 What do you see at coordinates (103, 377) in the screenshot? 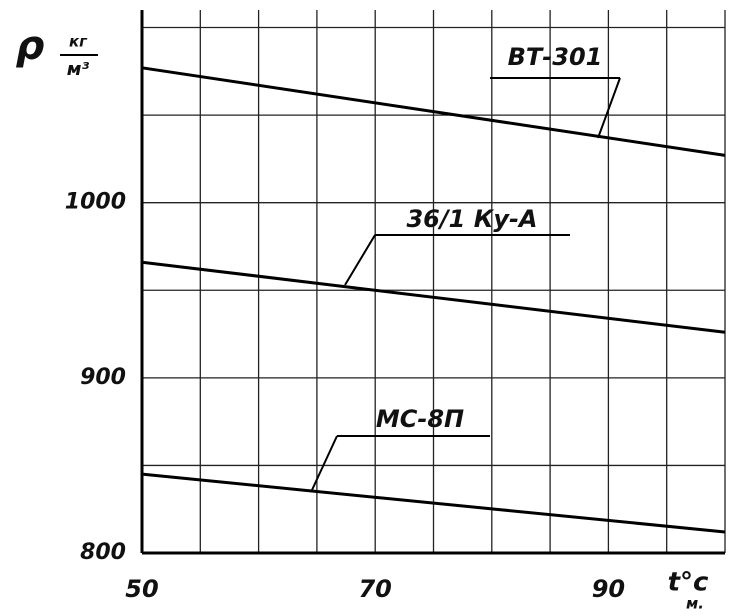
I see `y-tick-label: 900` at bounding box center [103, 377].